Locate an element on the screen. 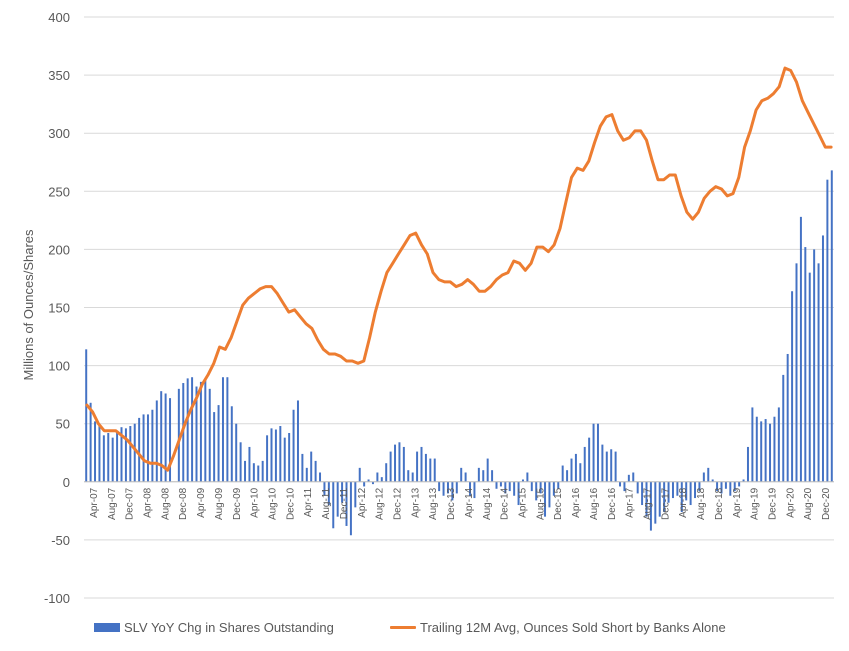 The image size is (849, 651). y-tick-label: 0 is located at coordinates (66, 482).